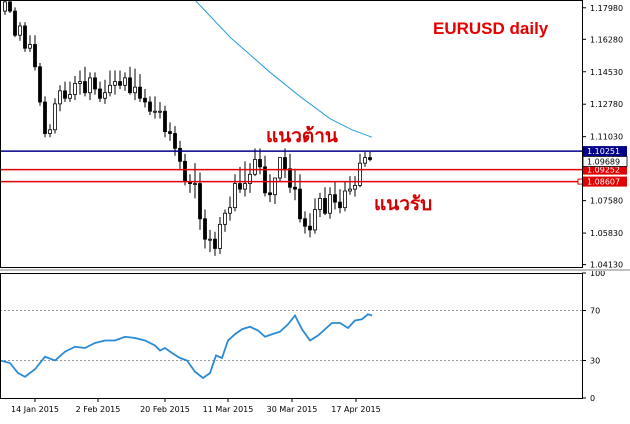 Image resolution: width=630 pixels, height=424 pixels. What do you see at coordinates (592, 398) in the screenshot?
I see `y-tick-label: 0` at bounding box center [592, 398].